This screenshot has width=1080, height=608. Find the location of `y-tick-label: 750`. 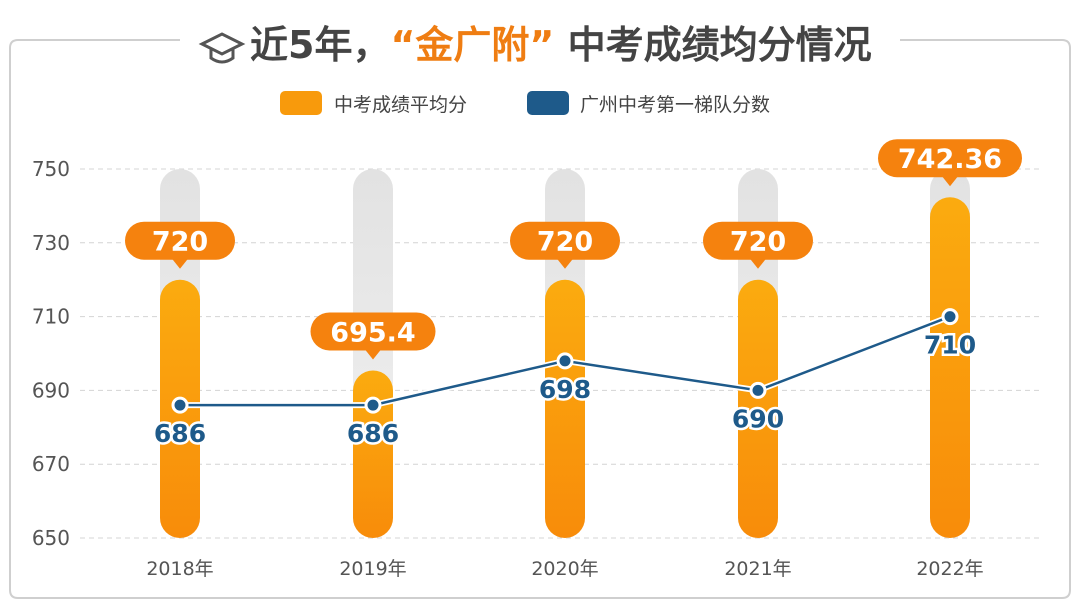

y-tick-label: 750 is located at coordinates (51, 169).